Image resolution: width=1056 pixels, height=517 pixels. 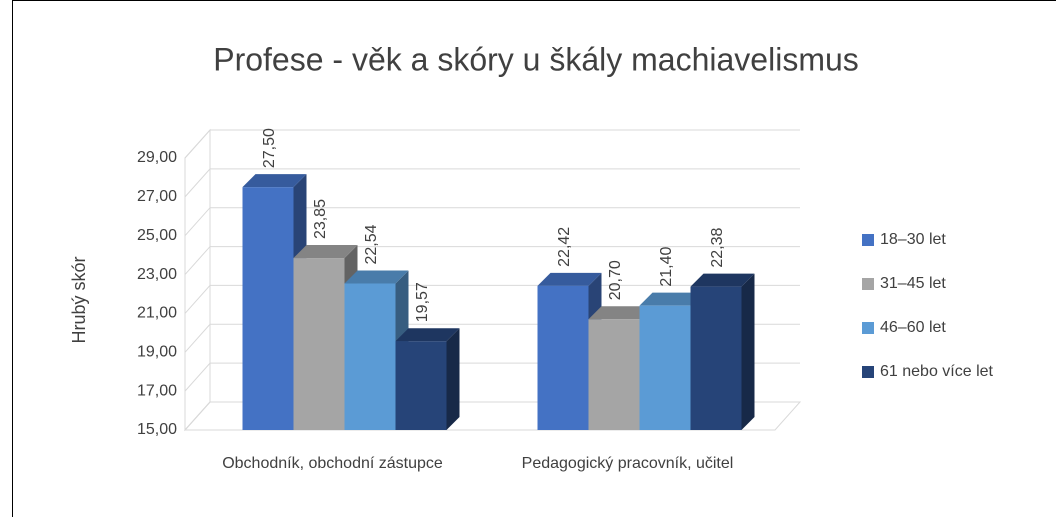 What do you see at coordinates (422, 302) in the screenshot?
I see `data-label: 19,57` at bounding box center [422, 302].